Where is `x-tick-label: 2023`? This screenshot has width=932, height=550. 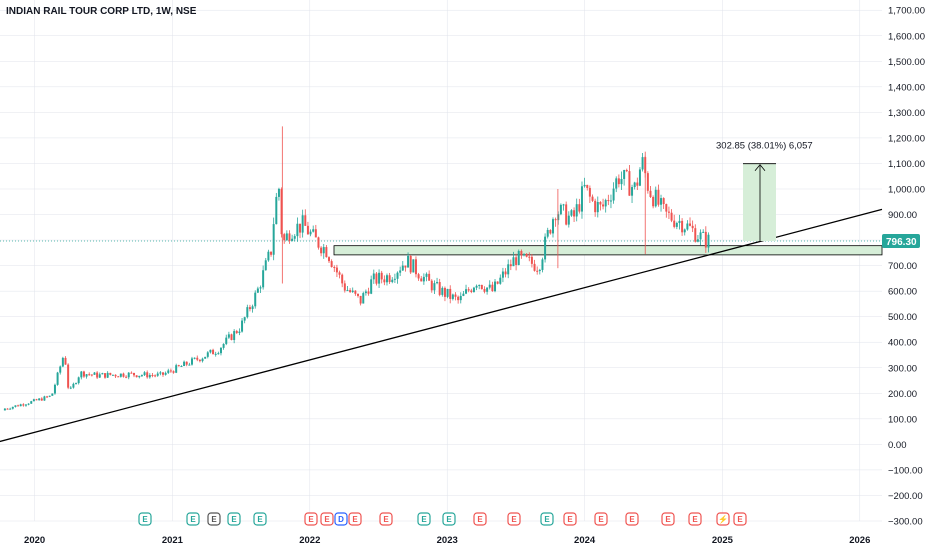
x-tick-label: 2023 is located at coordinates (447, 540).